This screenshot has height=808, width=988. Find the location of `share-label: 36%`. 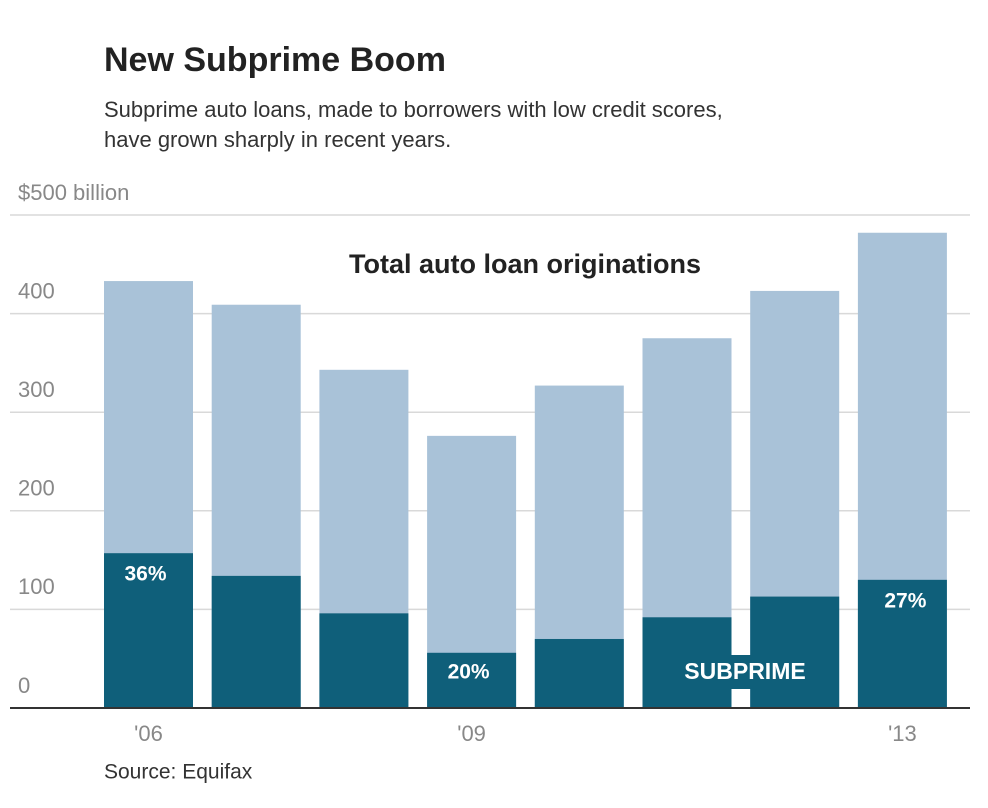

share-label: 36% is located at coordinates (145, 574).